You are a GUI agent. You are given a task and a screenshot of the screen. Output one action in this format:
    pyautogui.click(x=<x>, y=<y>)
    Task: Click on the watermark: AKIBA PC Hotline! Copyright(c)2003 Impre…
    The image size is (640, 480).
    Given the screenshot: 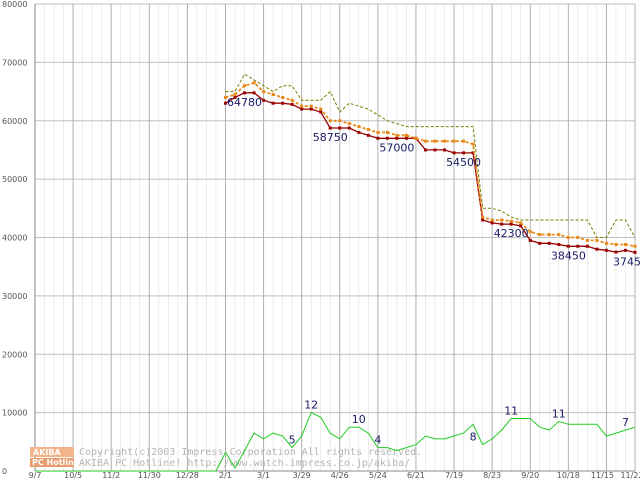 What is the action you would take?
    pyautogui.click(x=226, y=458)
    